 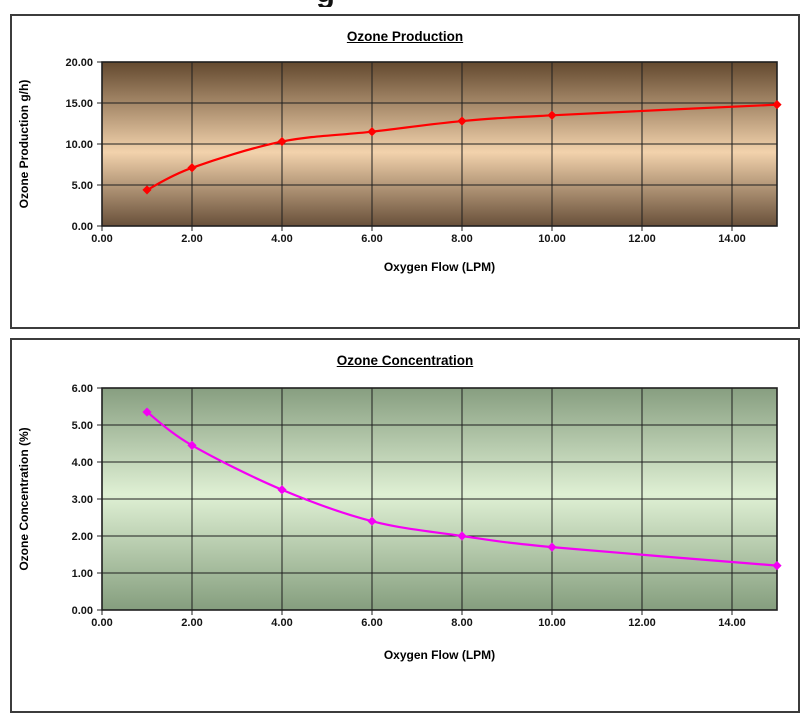 I want to click on ozone-production-chart-title: Ozone Production, so click(x=405, y=36).